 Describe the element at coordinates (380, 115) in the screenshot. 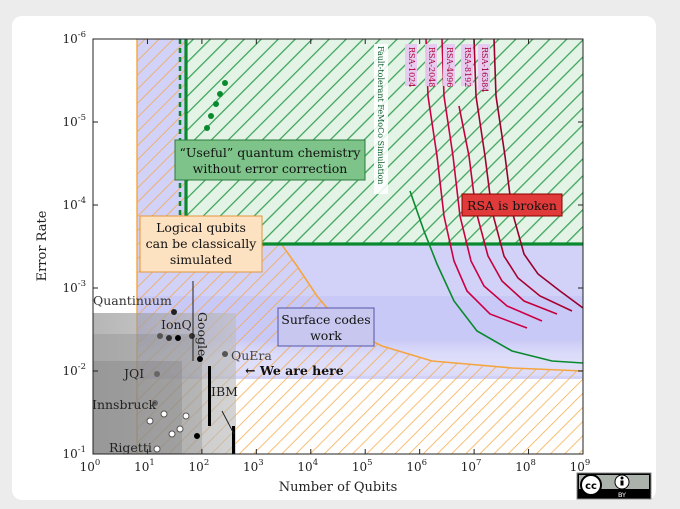

I see `curve-label: Fault-tolerant FeMoCo Simulation` at that location.